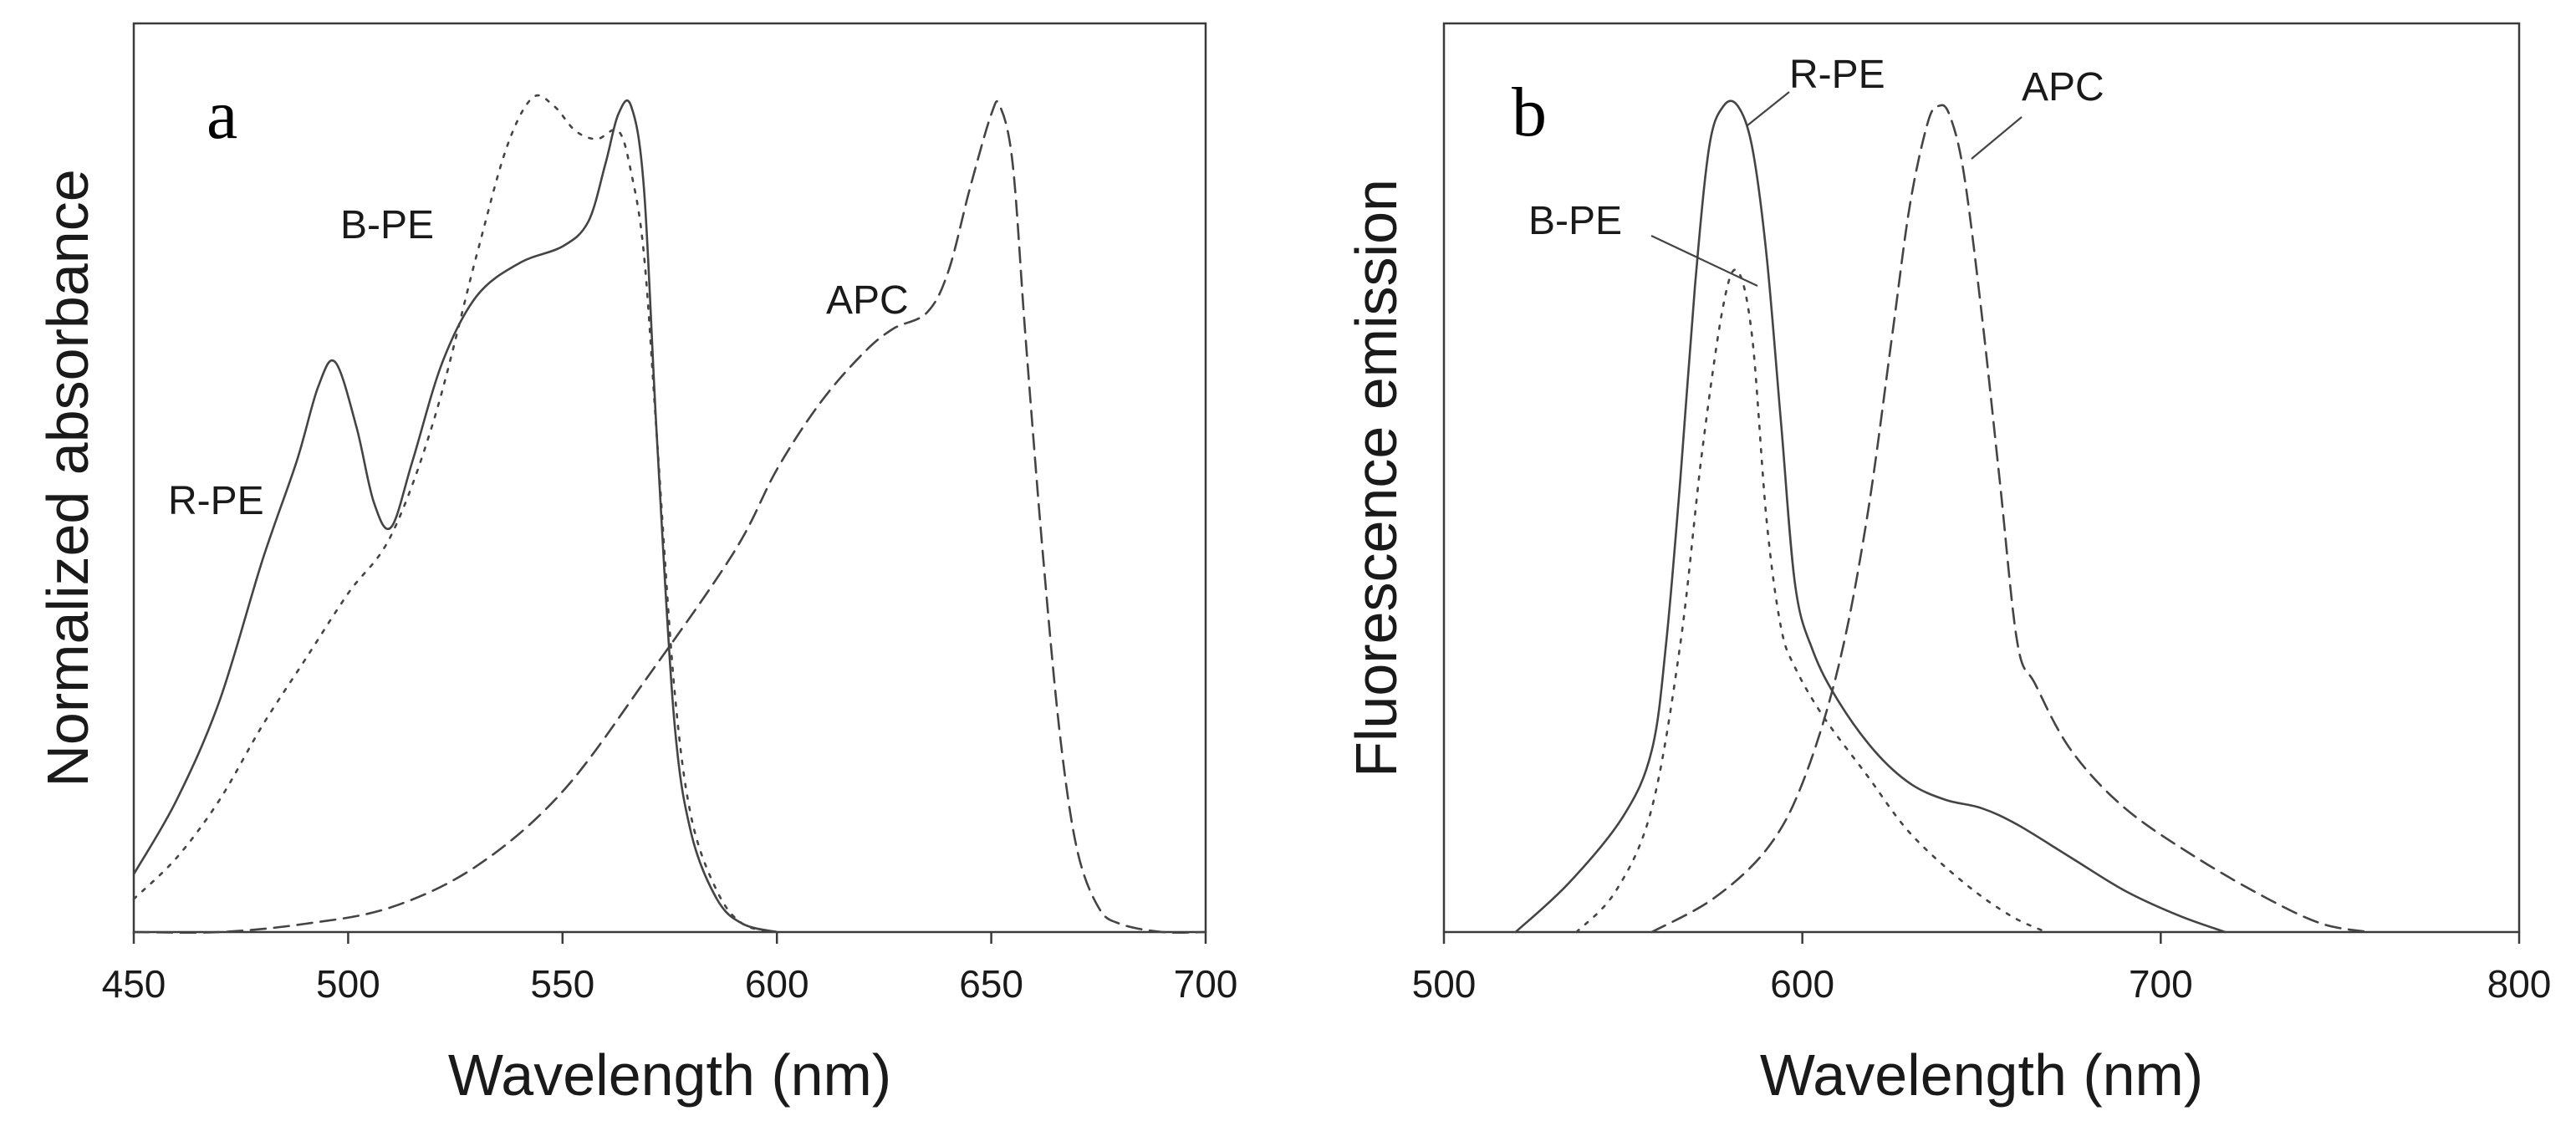 The height and width of the screenshot is (1131, 2576). Describe the element at coordinates (1445, 984) in the screenshot. I see `x-tick-label-b-500: 500` at that location.